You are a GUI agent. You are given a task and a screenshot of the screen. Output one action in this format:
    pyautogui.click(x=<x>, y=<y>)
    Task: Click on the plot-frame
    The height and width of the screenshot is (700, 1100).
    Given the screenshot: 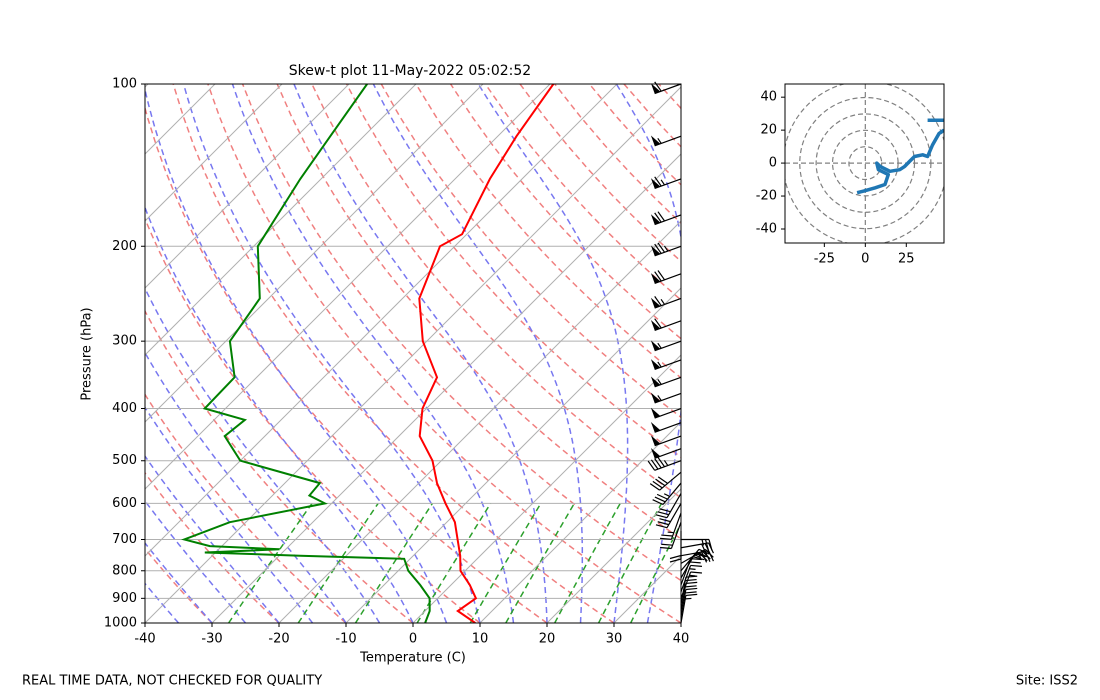 What is the action you would take?
    pyautogui.click(x=864, y=163)
    